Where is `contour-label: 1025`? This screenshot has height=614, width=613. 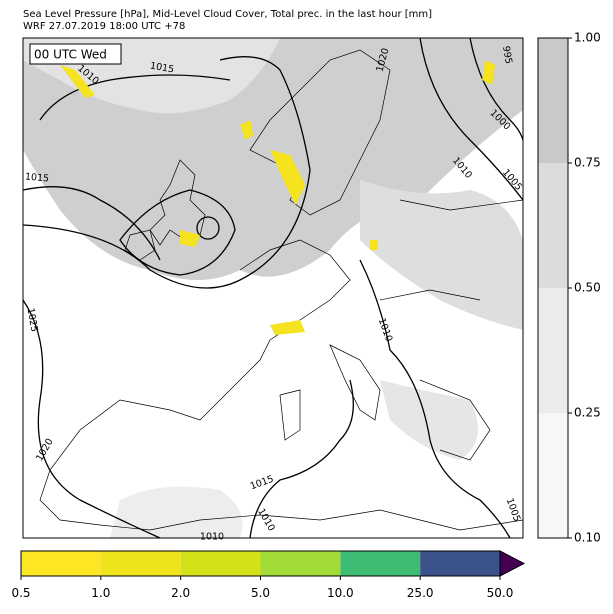 contour-label: 1025 is located at coordinates (31, 320).